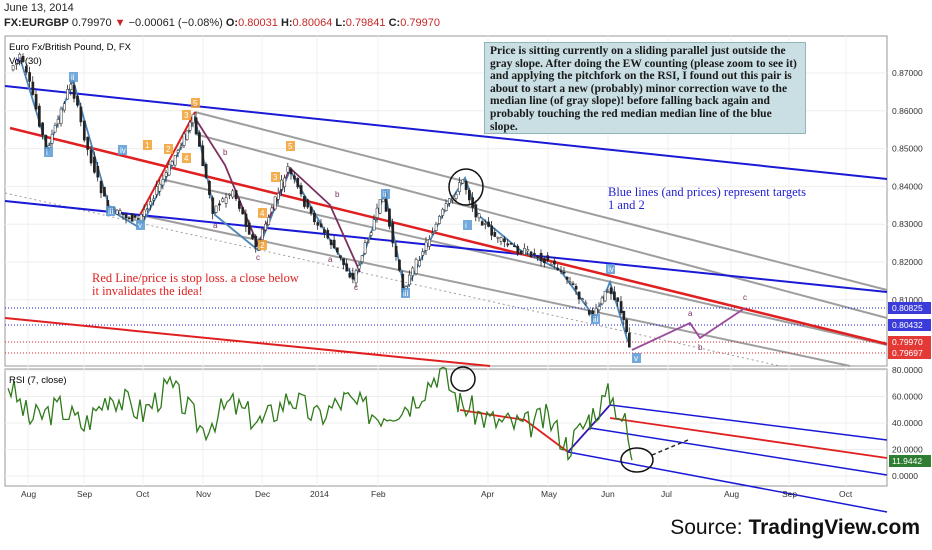 This screenshot has width=932, height=550. I want to click on wave-label: iv, so click(610, 269).